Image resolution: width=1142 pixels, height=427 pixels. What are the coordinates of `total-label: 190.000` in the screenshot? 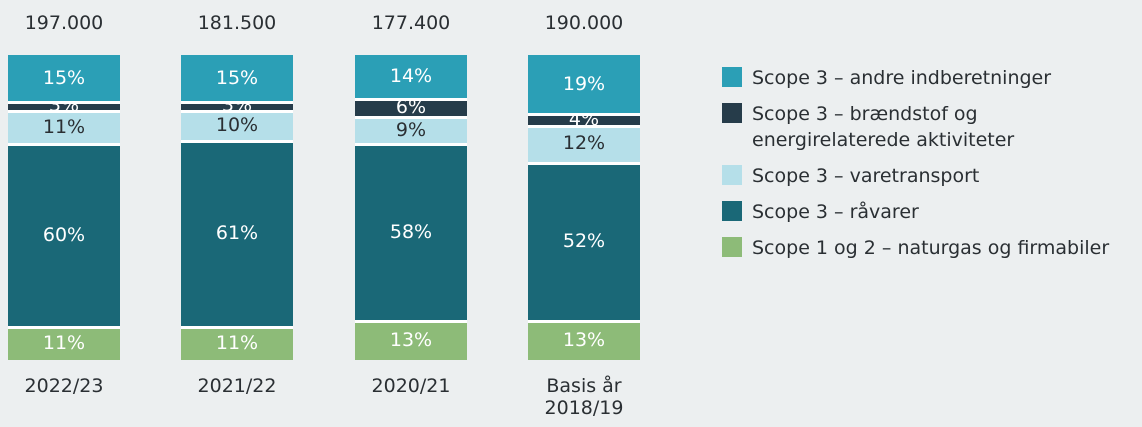 It's located at (584, 23).